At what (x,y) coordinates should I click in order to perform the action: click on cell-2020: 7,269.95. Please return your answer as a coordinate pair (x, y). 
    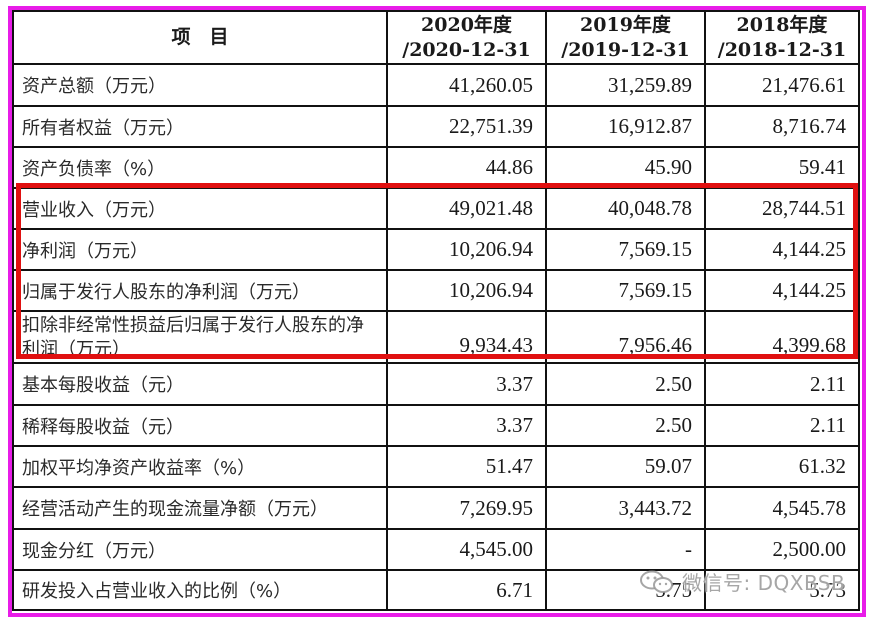
    Looking at the image, I should click on (466, 508).